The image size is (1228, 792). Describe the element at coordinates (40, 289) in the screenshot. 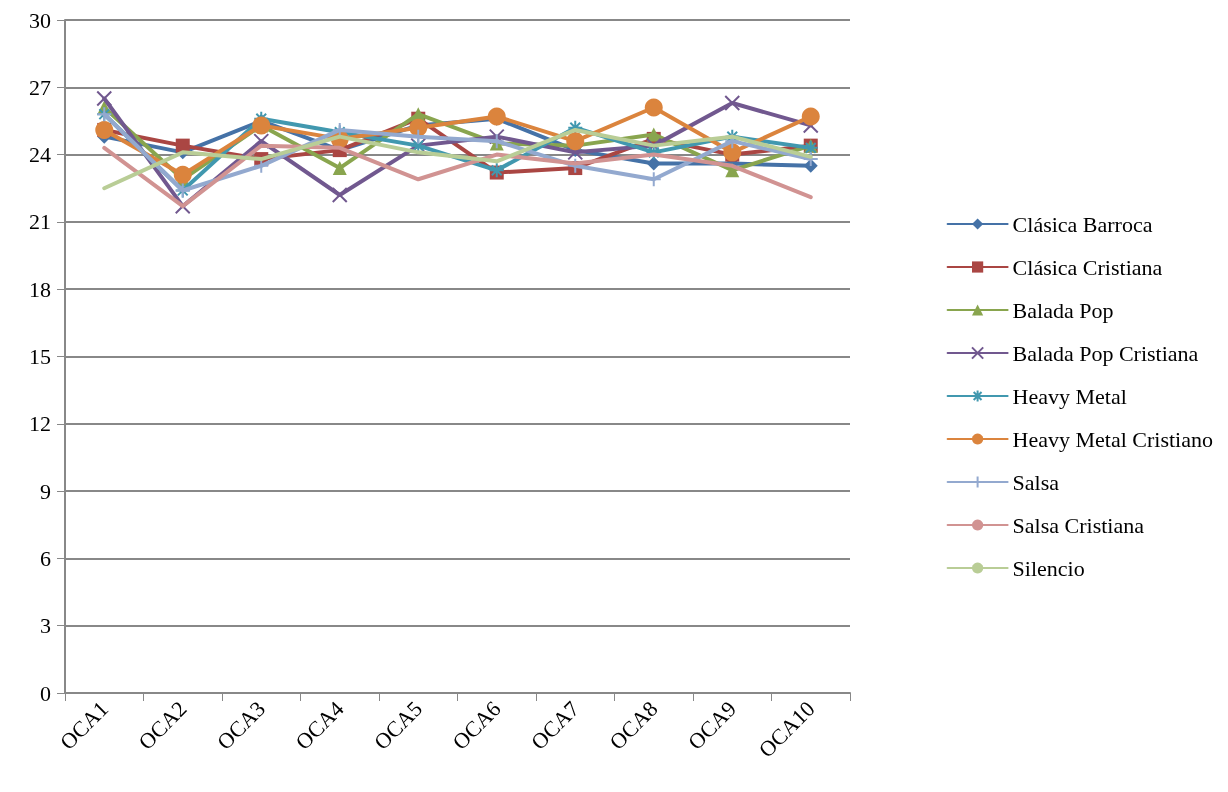

I see `y-tick-label: 18` at that location.